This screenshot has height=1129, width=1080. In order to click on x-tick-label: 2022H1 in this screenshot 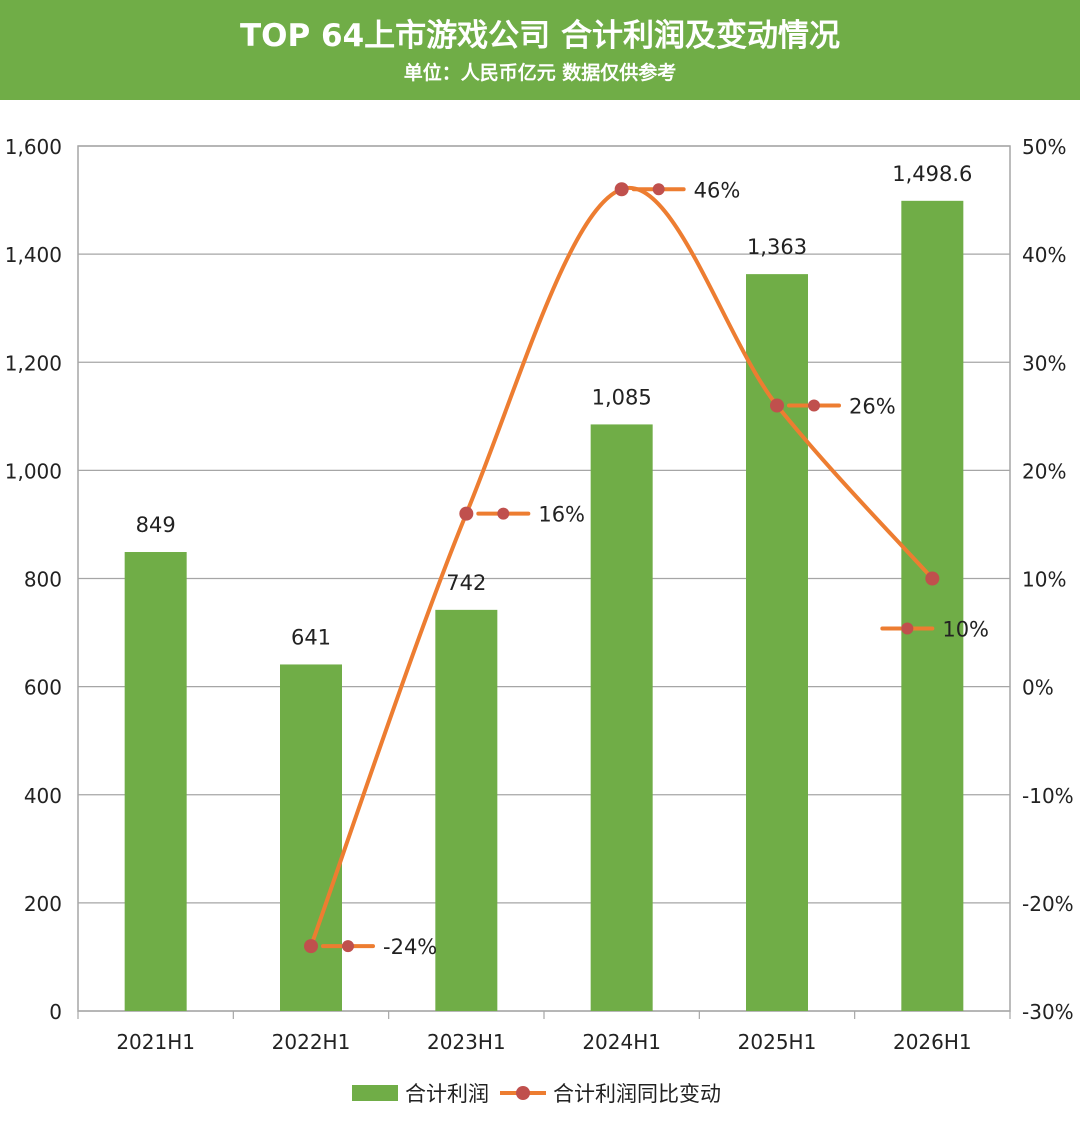, I will do `click(311, 1042)`.